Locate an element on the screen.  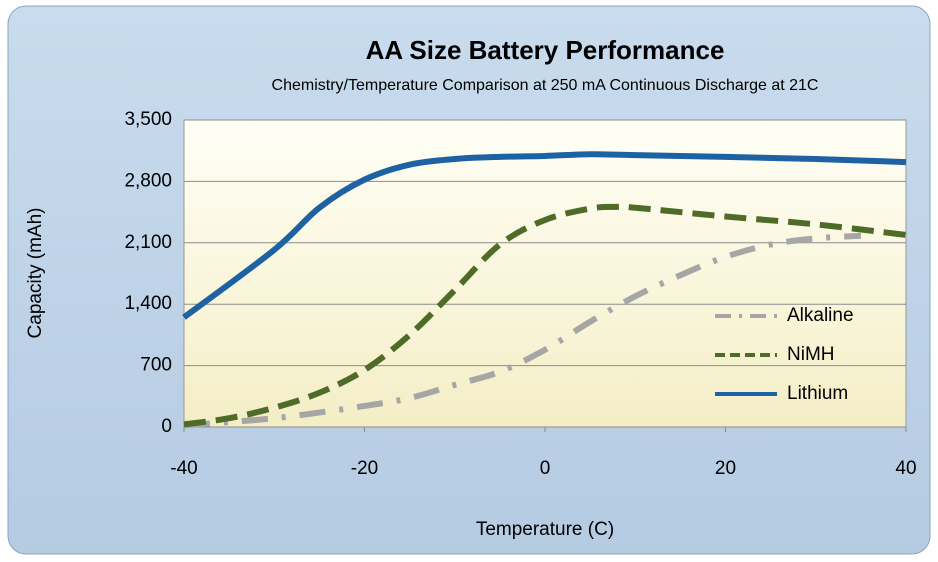
legend-label: Lithium is located at coordinates (817, 393).